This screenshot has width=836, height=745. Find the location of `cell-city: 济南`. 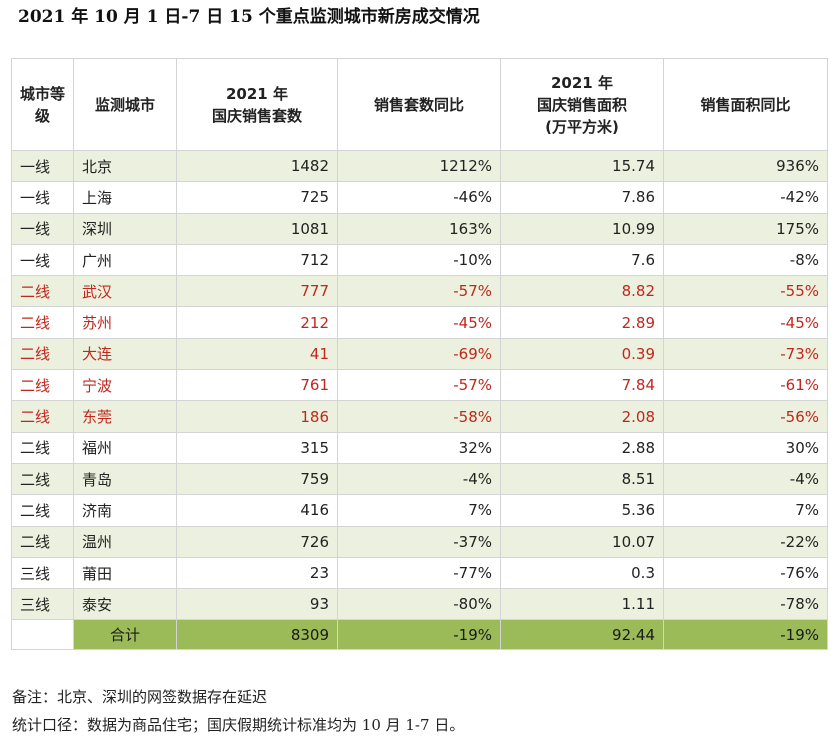

cell-city: 济南 is located at coordinates (125, 510).